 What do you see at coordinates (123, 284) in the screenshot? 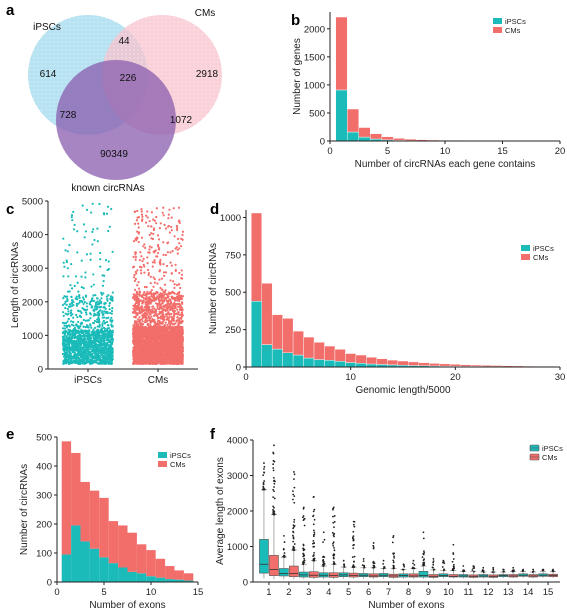
I see `scatter-points` at bounding box center [123, 284].